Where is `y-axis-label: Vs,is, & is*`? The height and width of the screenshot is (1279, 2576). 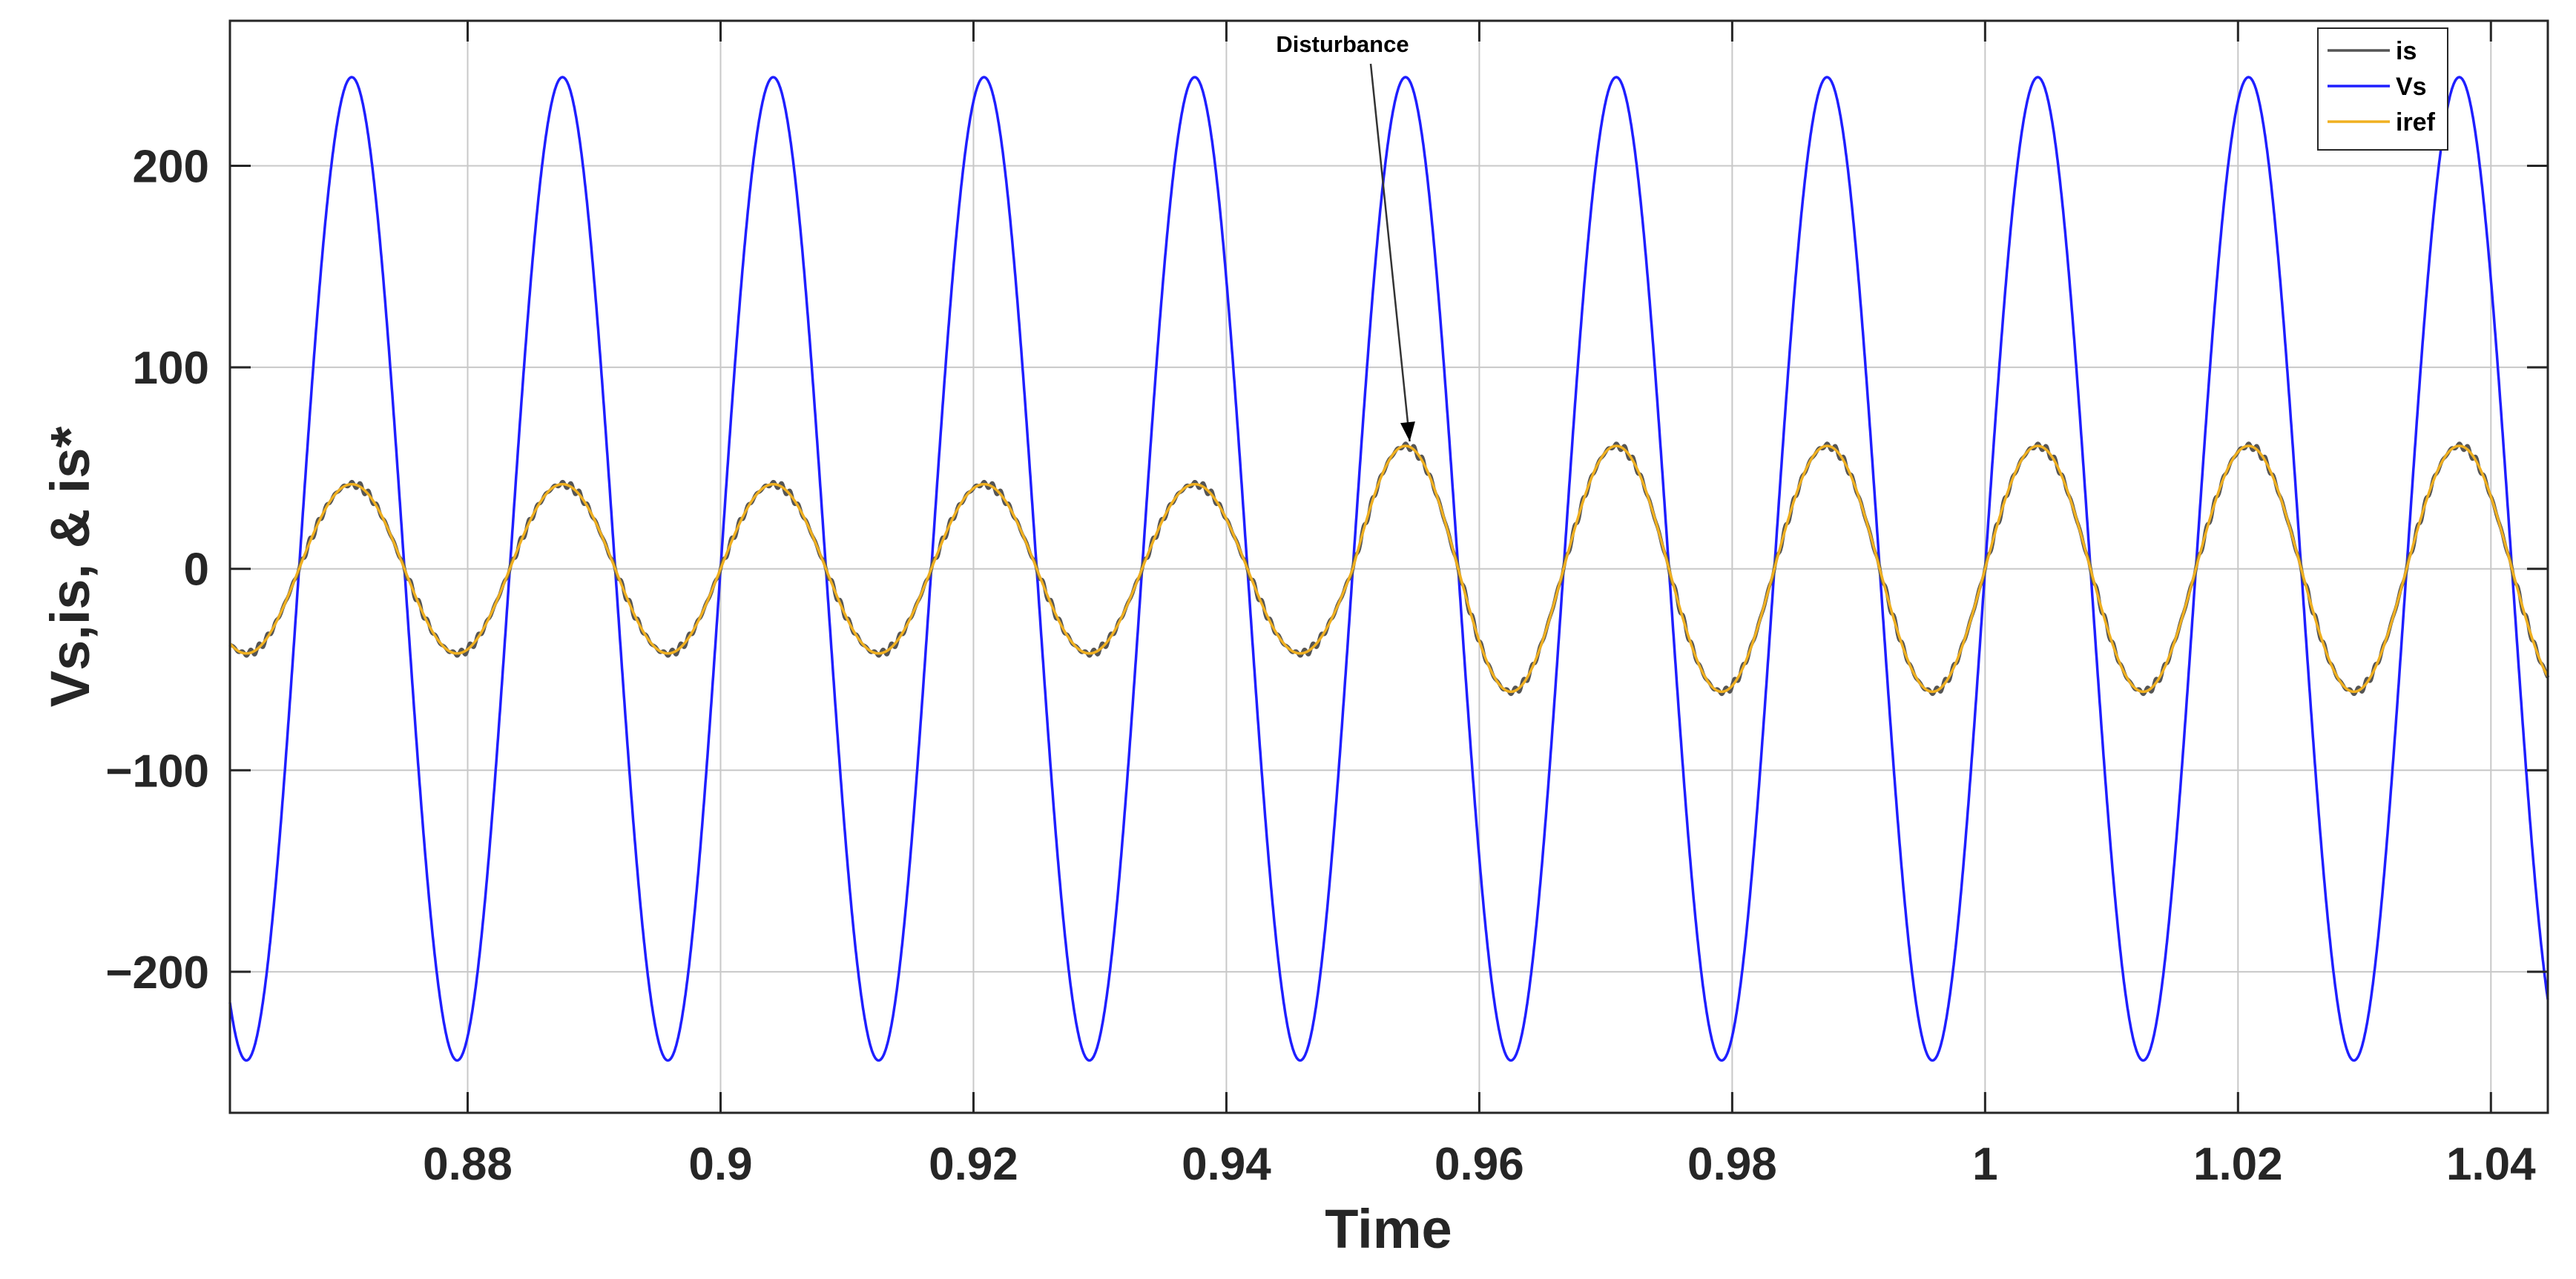
y-axis-label: Vs,is, & is* is located at coordinates (70, 567).